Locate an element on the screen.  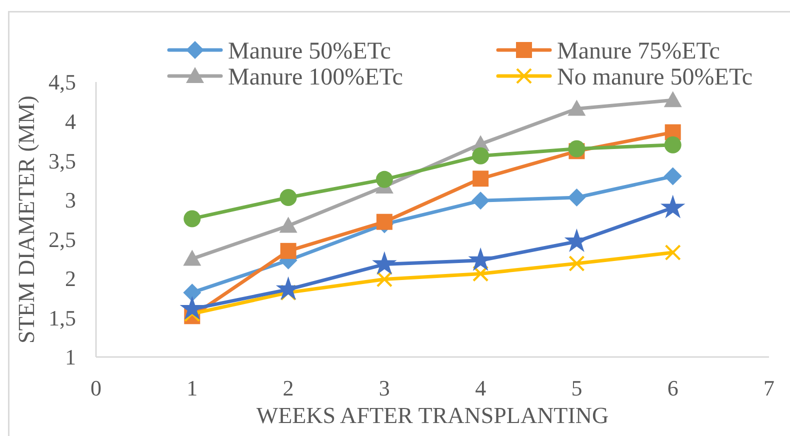
x-tick-label: 3 is located at coordinates (384, 388).